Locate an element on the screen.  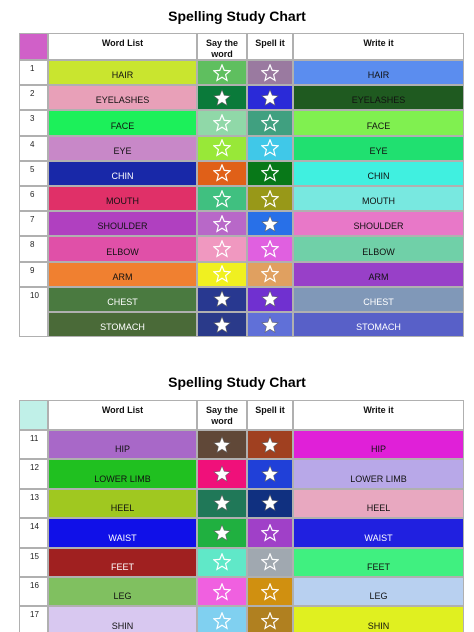
row-number: 3 is located at coordinates (33, 123).